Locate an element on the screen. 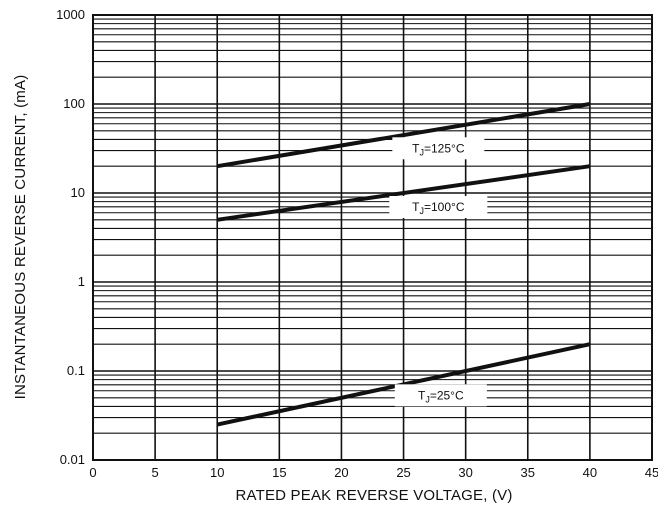 This screenshot has width=658, height=523. series-labels: TJ=125°C TJ=100°C TJ=25°C is located at coordinates (438, 272).